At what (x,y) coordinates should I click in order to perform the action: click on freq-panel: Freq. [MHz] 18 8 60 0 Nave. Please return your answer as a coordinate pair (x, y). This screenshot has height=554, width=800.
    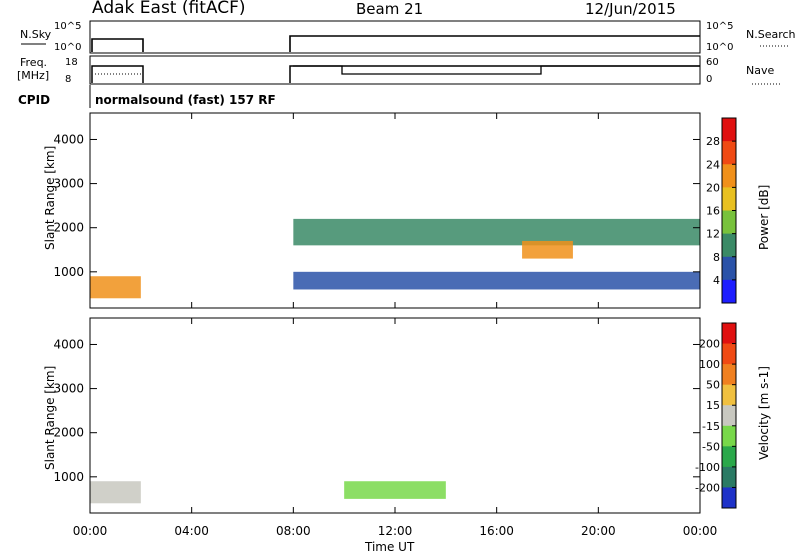
    Looking at the image, I should click on (399, 70).